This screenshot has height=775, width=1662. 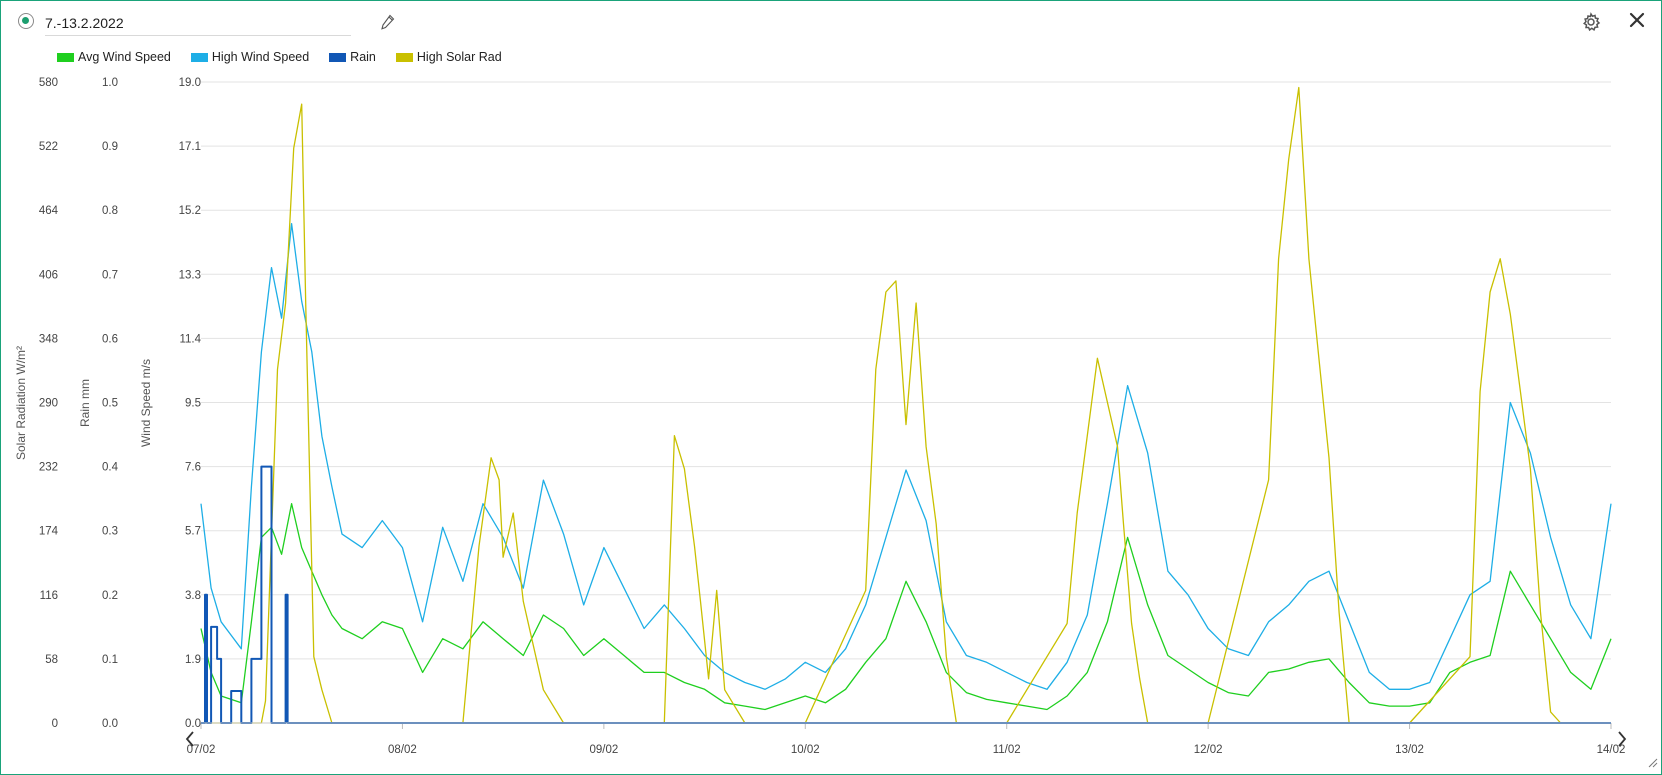 I want to click on y-tick-label: 0.1, so click(x=110, y=660).